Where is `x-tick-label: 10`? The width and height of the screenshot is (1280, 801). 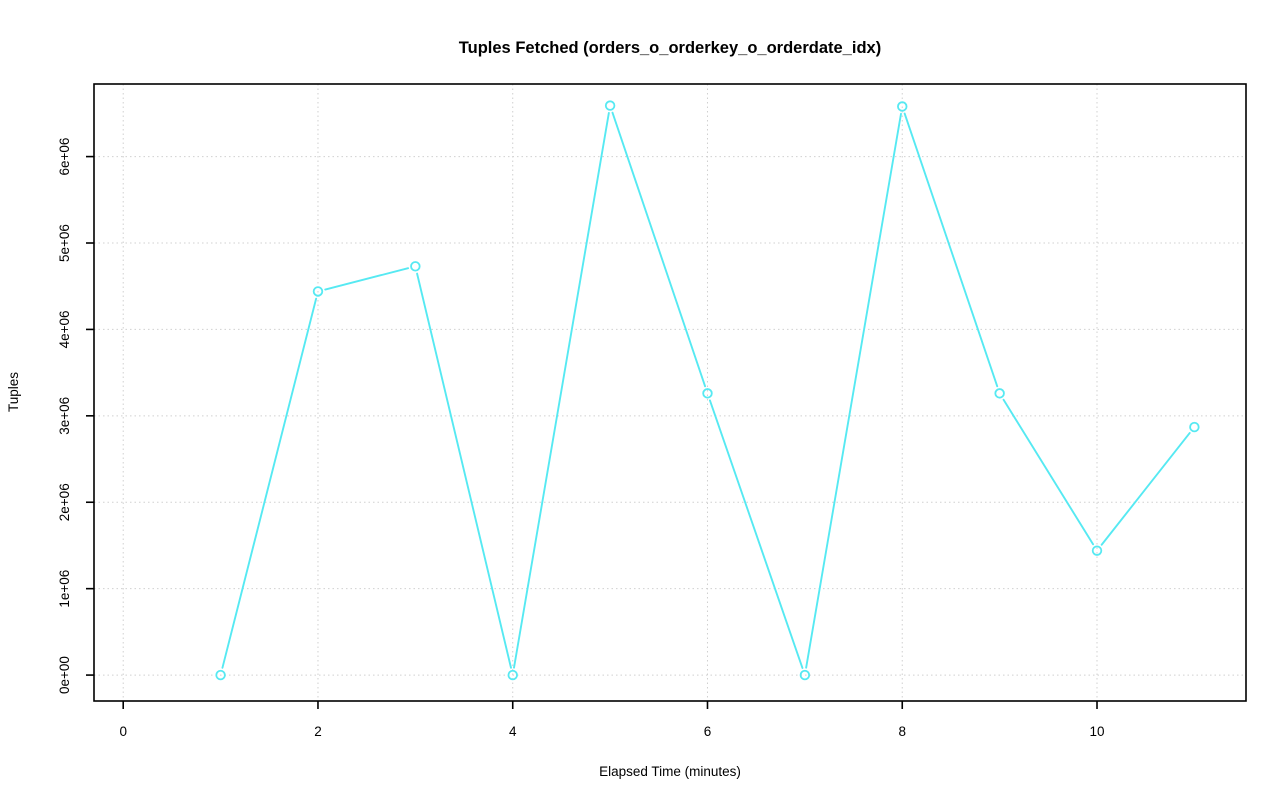
x-tick-label: 10 is located at coordinates (1096, 731).